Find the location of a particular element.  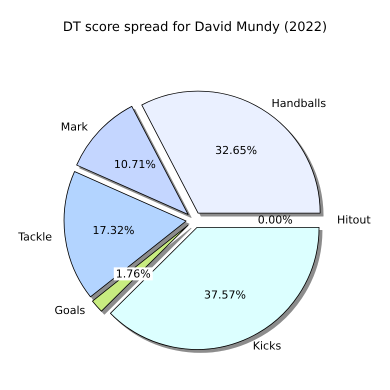

category-label: Hitout is located at coordinates (354, 220).